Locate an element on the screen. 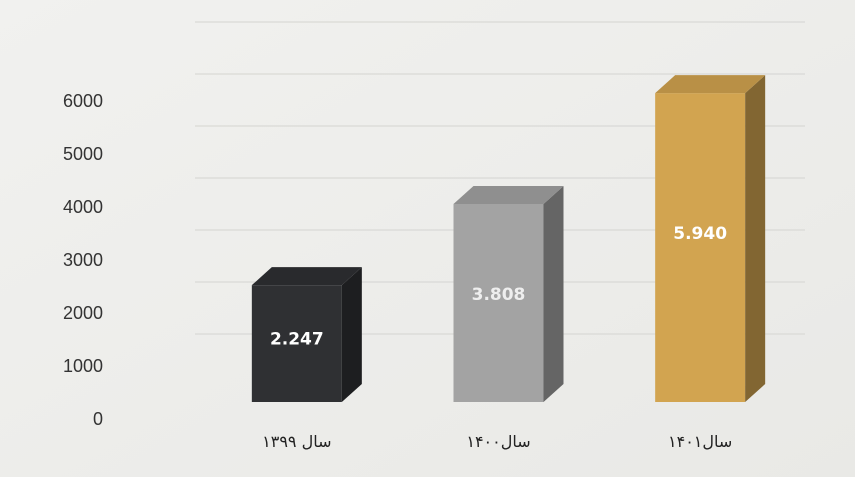 The width and height of the screenshot is (855, 477). bar-3: 5.940 is located at coordinates (710, 239).